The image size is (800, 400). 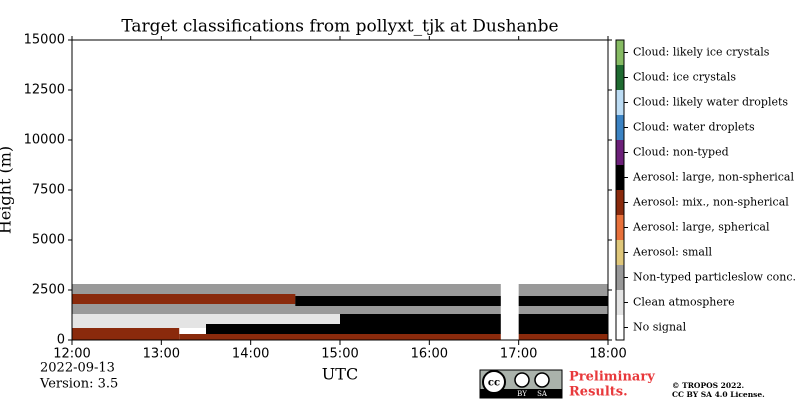 What do you see at coordinates (61, 340) in the screenshot?
I see `y-tick-label: 0` at bounding box center [61, 340].